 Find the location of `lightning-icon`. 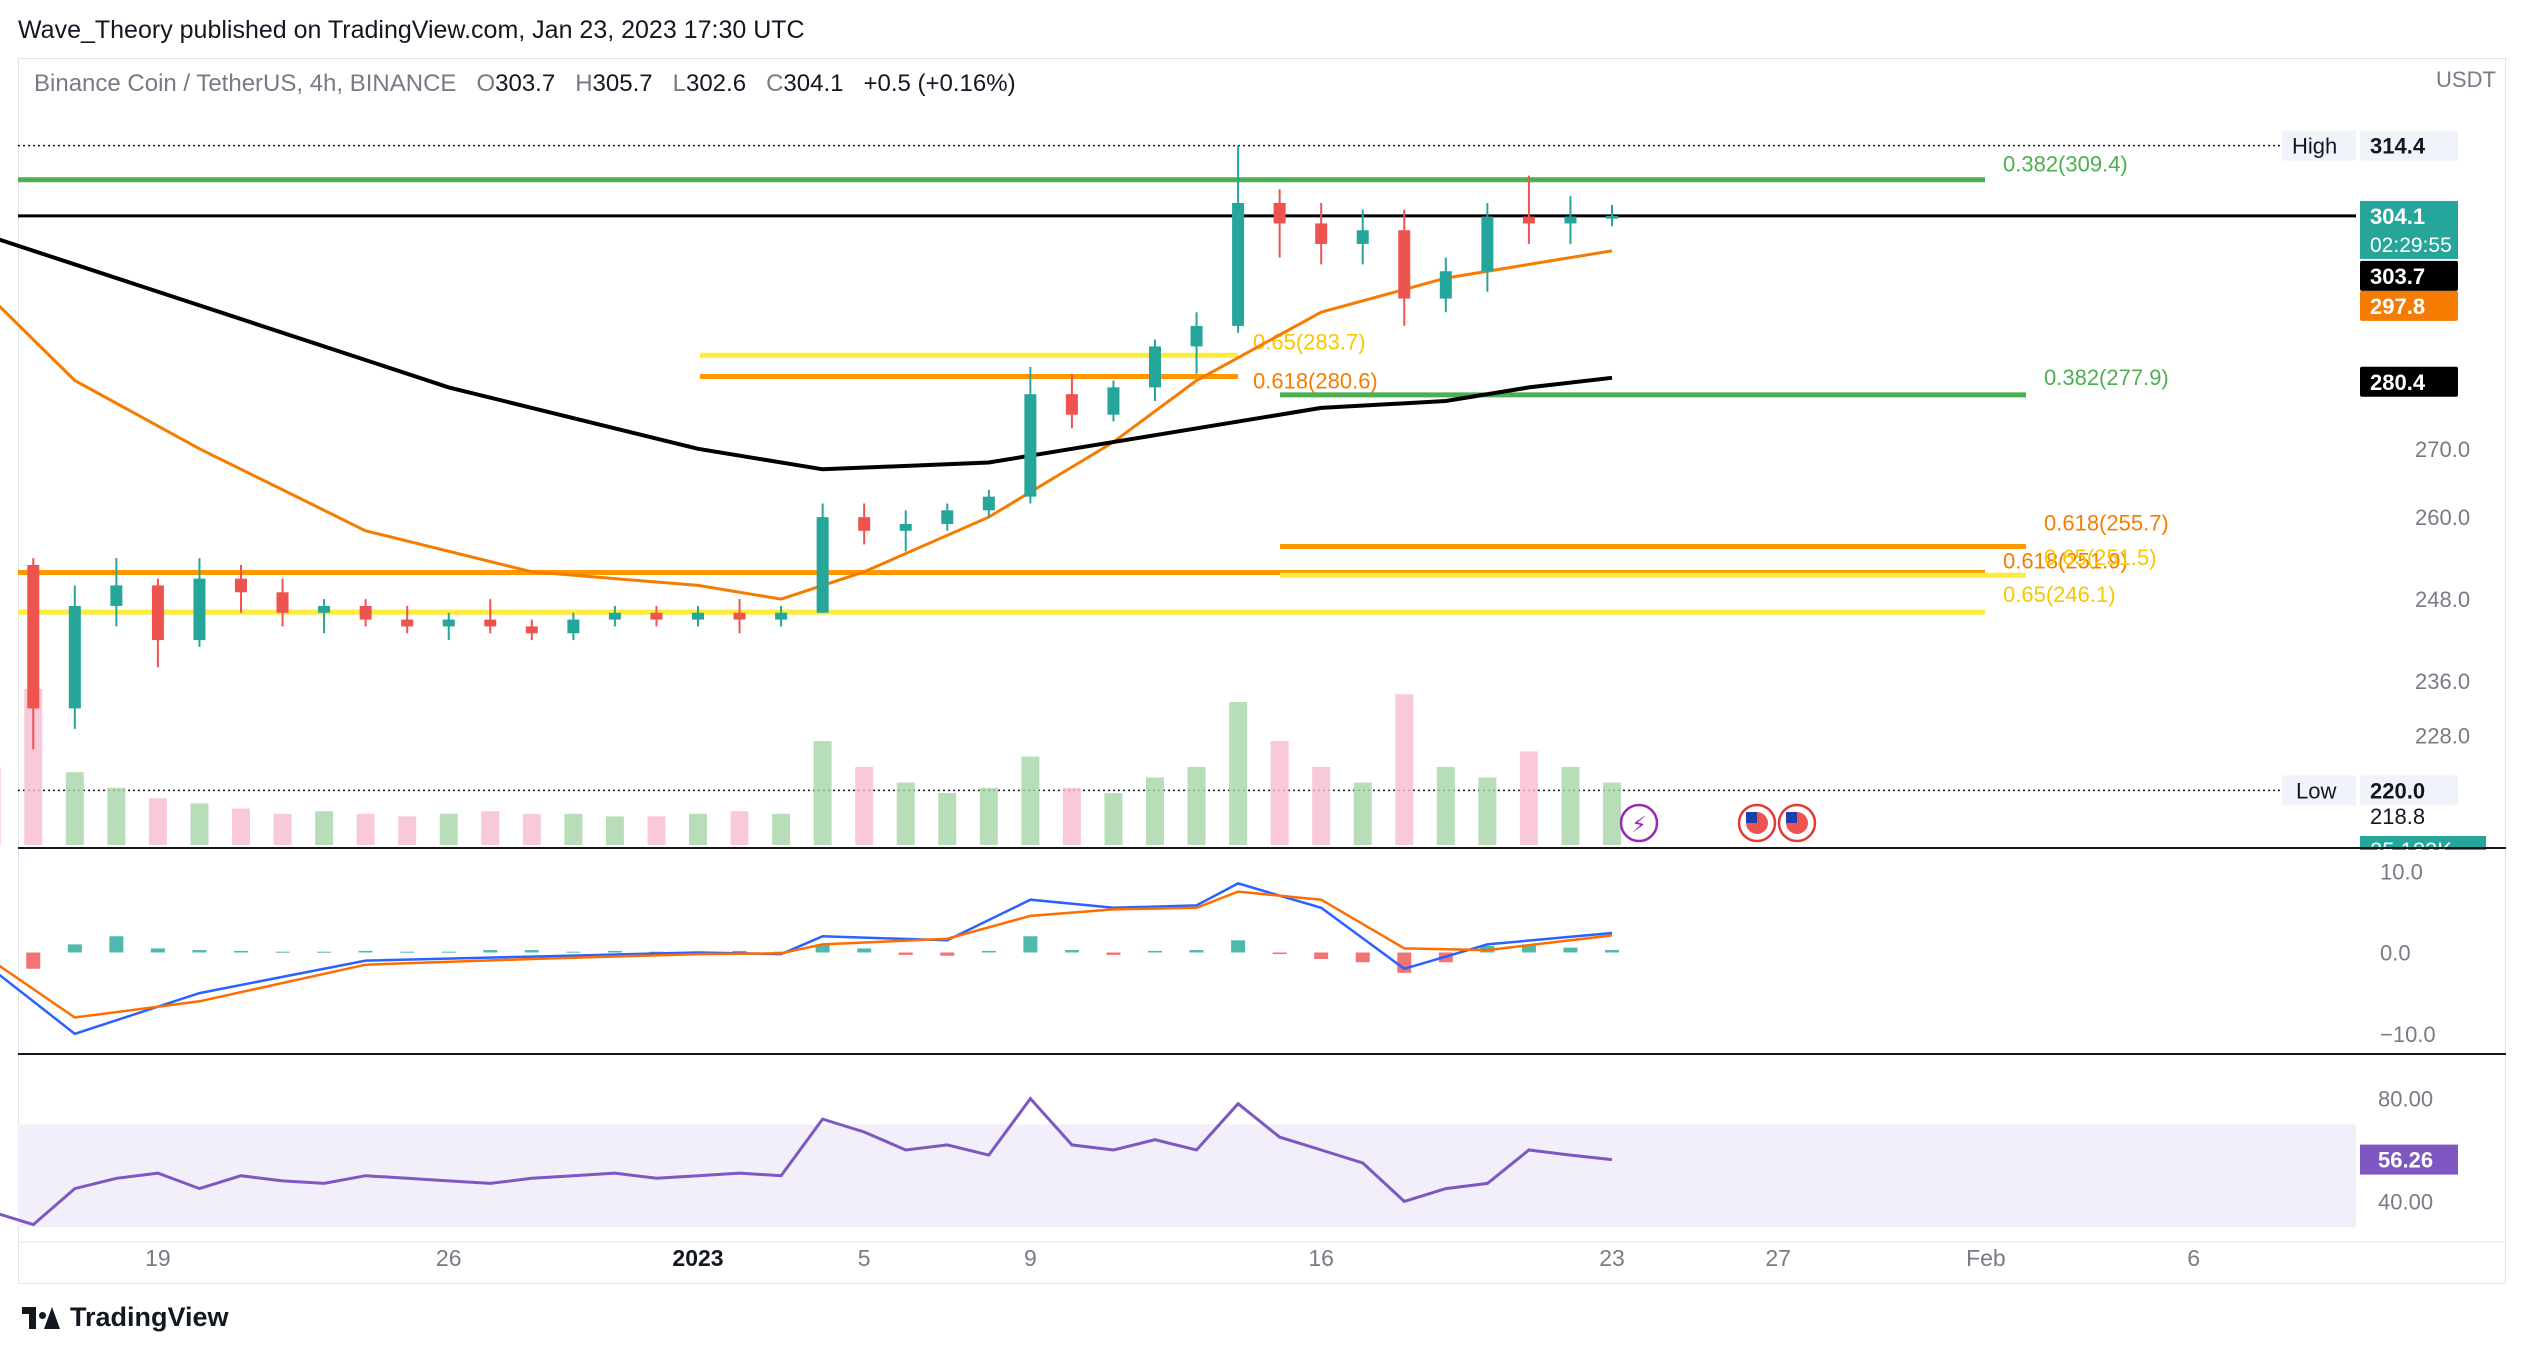

lightning-icon is located at coordinates (1639, 823).